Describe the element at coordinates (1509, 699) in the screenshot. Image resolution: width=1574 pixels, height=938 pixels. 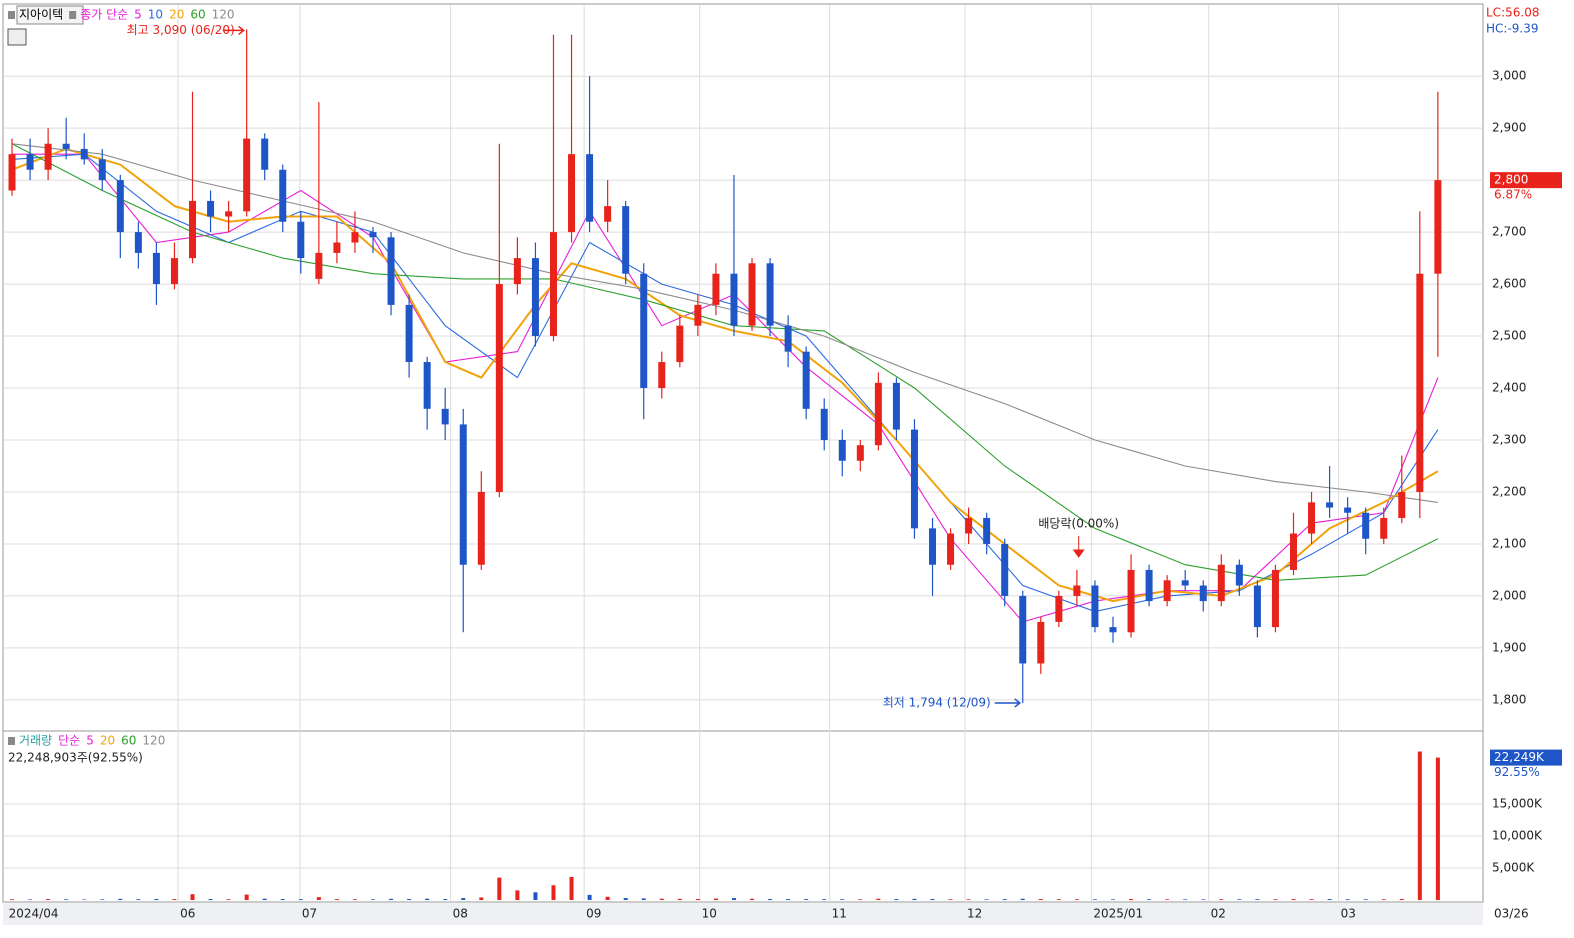
I see `y-tick-label: 1,800` at that location.